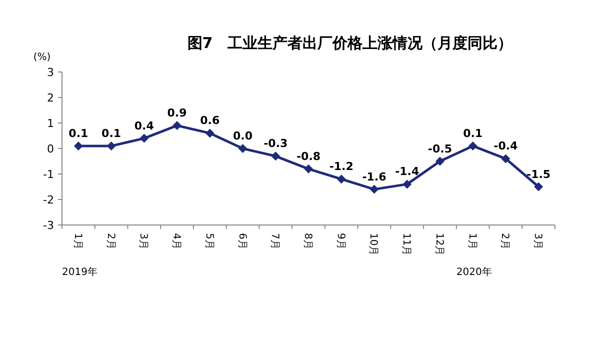 This screenshot has width=600, height=338. What do you see at coordinates (50, 97) in the screenshot?
I see `y-tick-label: 2` at bounding box center [50, 97].